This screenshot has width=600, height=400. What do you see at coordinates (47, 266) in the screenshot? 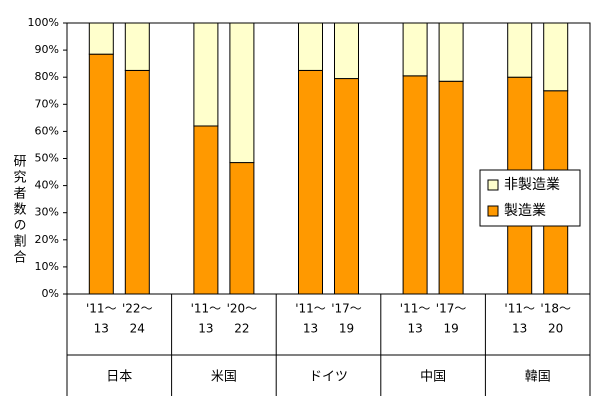
I see `y-tick-label: 10%` at bounding box center [47, 266].